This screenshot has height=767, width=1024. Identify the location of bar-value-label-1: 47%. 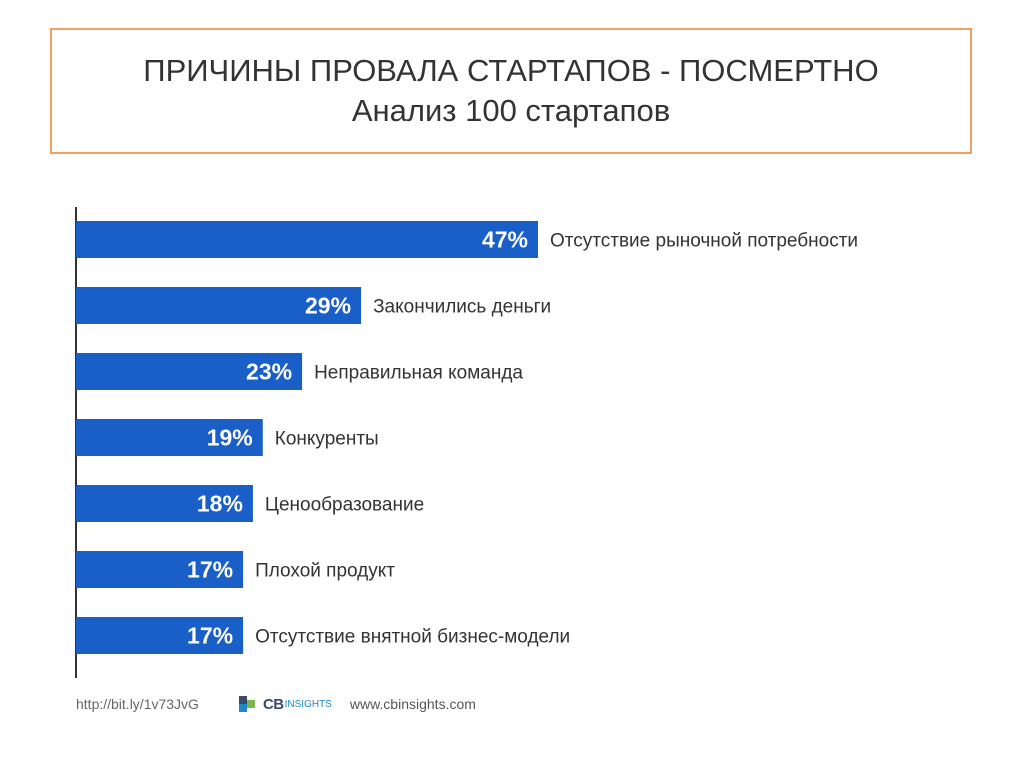
(505, 240).